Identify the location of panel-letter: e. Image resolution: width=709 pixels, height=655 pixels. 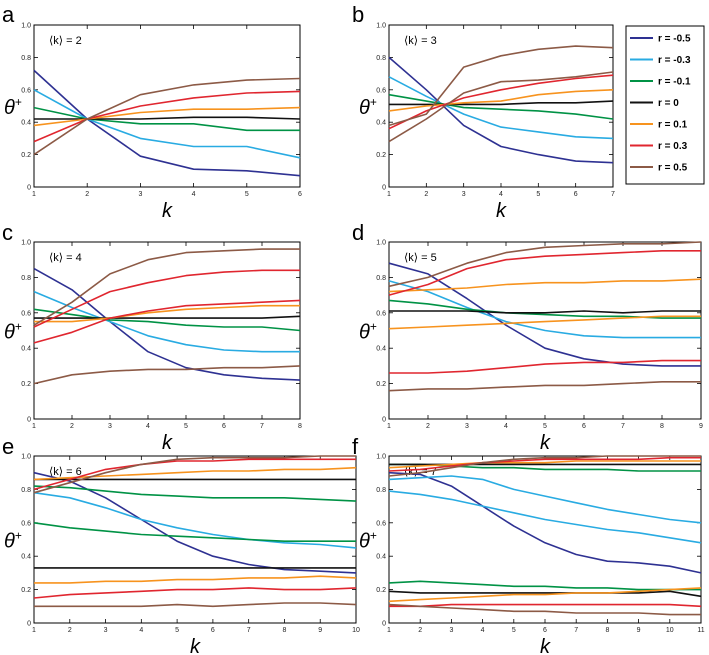
(8, 446).